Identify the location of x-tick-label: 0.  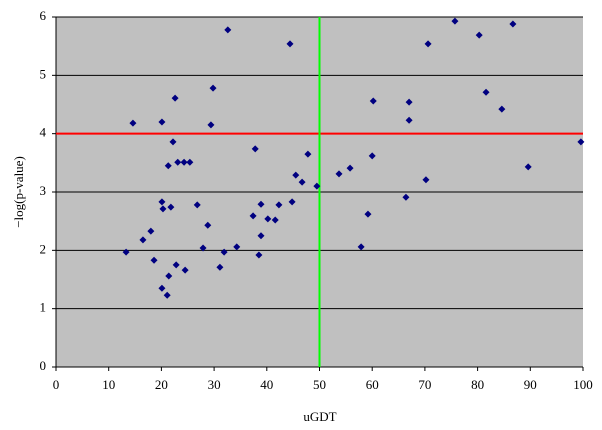
(56, 384).